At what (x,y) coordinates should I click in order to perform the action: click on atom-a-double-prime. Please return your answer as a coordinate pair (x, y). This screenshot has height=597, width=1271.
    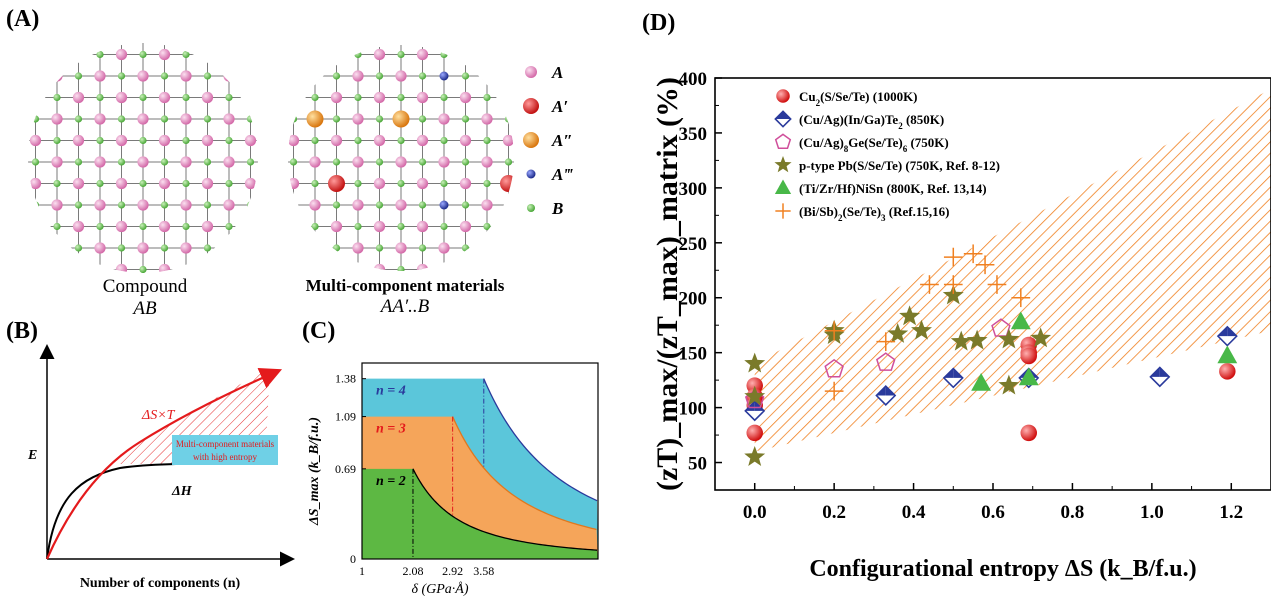
    Looking at the image, I should click on (401, 119).